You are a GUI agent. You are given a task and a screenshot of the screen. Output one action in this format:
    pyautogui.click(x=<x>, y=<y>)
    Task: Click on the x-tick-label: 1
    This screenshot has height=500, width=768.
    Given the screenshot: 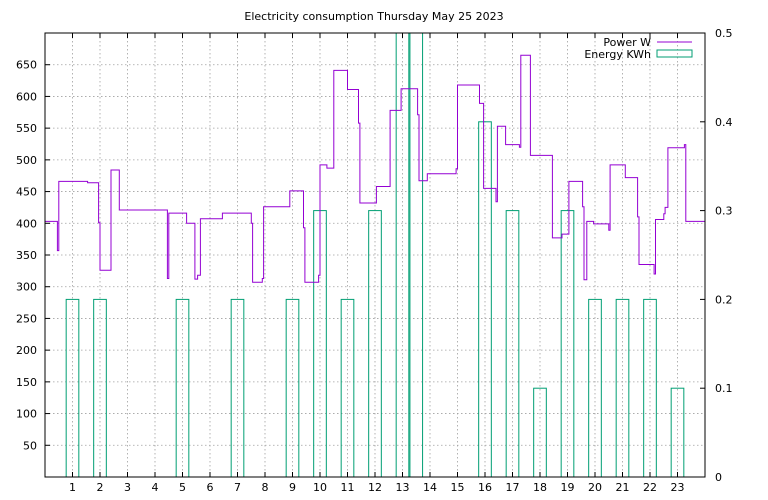 What is the action you would take?
    pyautogui.click(x=72, y=487)
    